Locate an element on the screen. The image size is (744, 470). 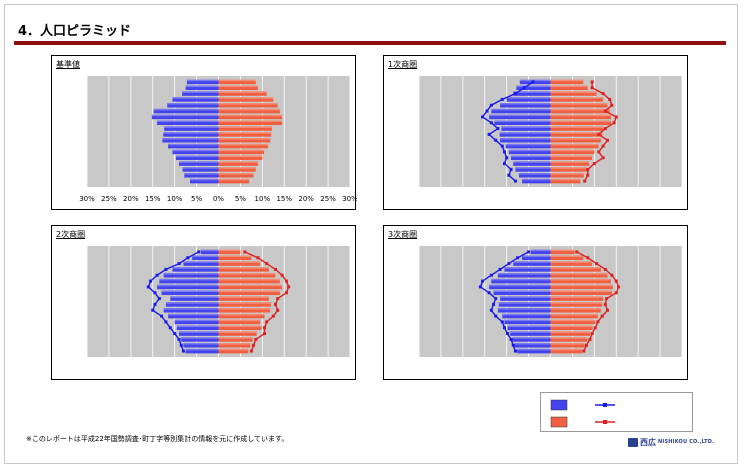
logo-name-jp: 西広 is located at coordinates (648, 442).